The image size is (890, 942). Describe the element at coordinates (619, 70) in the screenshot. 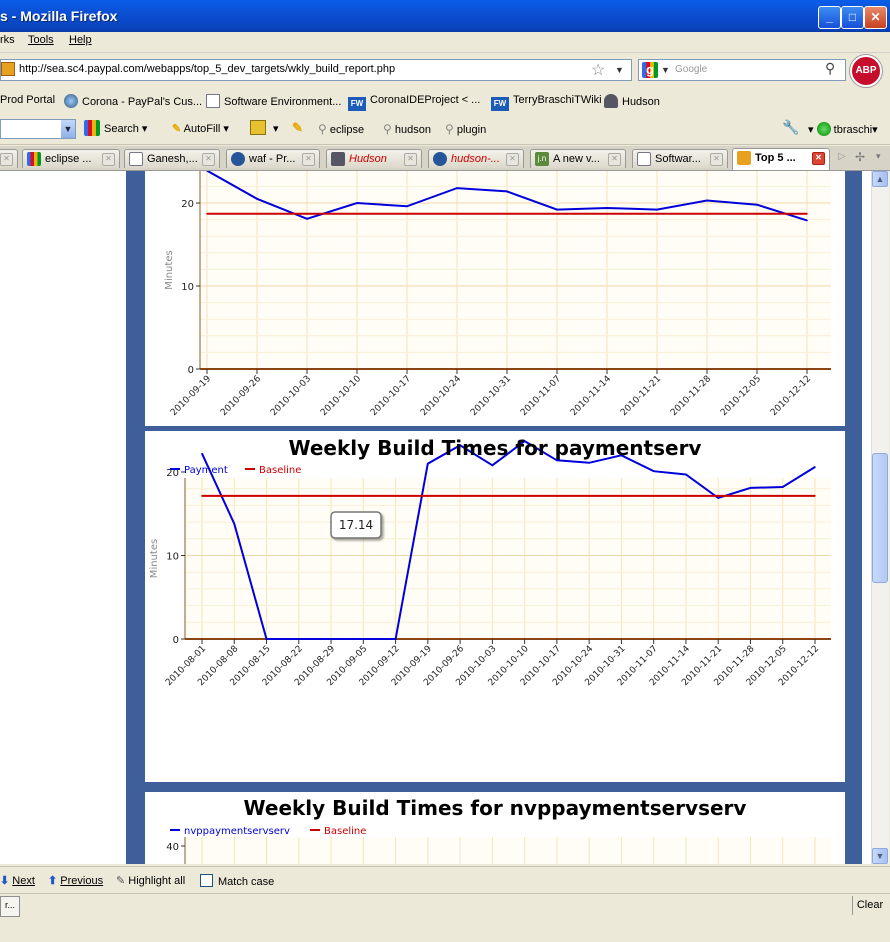

I see `url-dropdown-icon: ▼` at that location.